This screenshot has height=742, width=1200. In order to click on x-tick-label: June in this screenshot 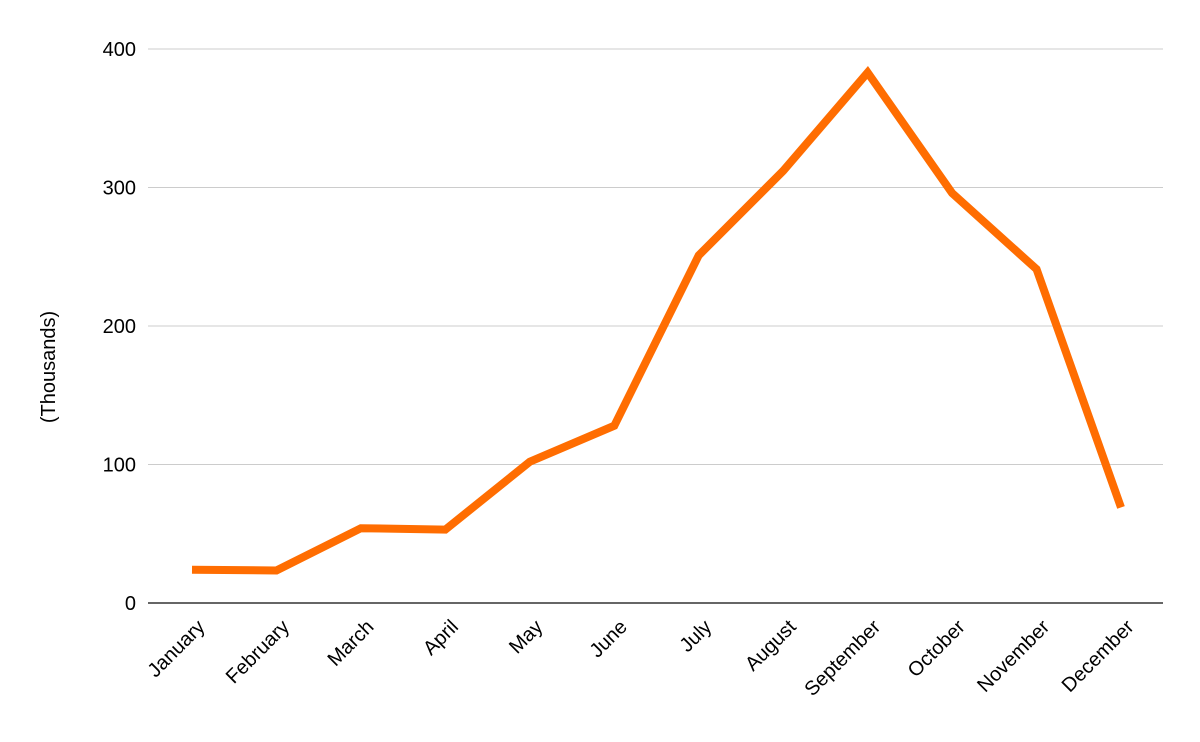, I will do `click(609, 639)`.